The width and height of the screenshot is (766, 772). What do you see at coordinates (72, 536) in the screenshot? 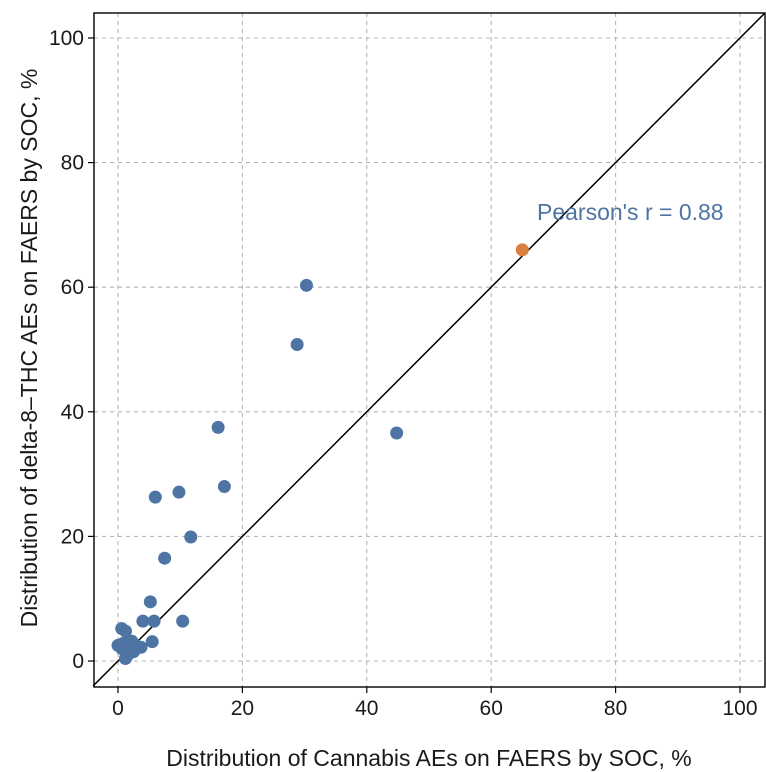
I see `y-tick-label: 20` at bounding box center [72, 536].